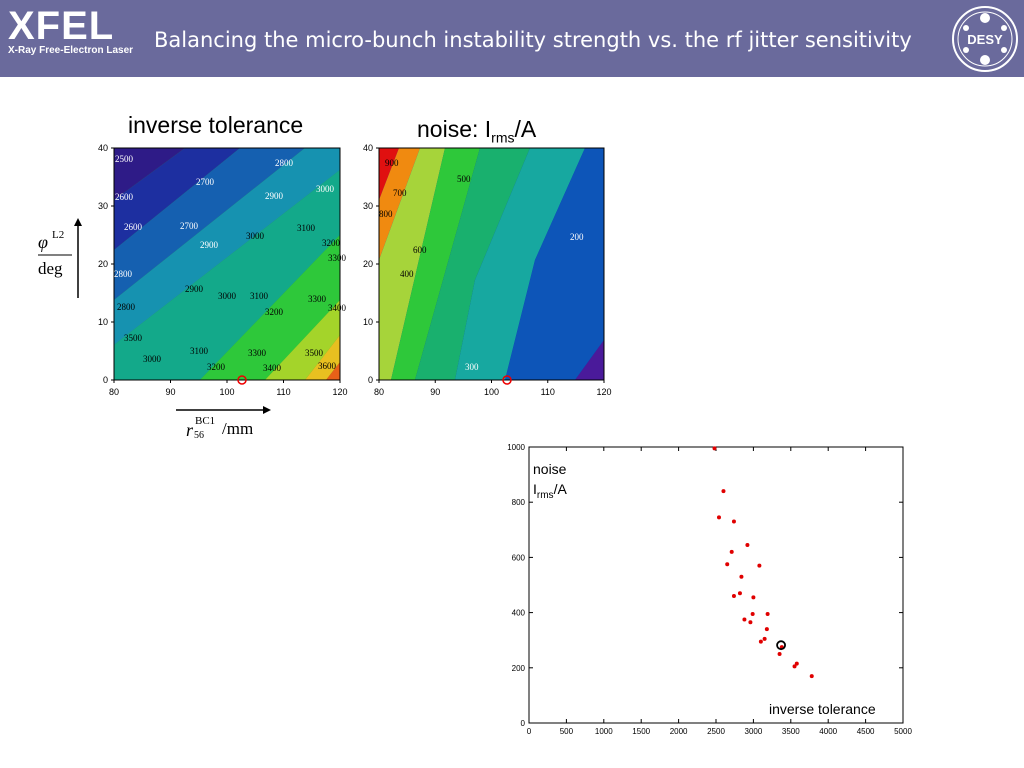  Describe the element at coordinates (472, 367) in the screenshot. I see `contour-label: 300` at that location.